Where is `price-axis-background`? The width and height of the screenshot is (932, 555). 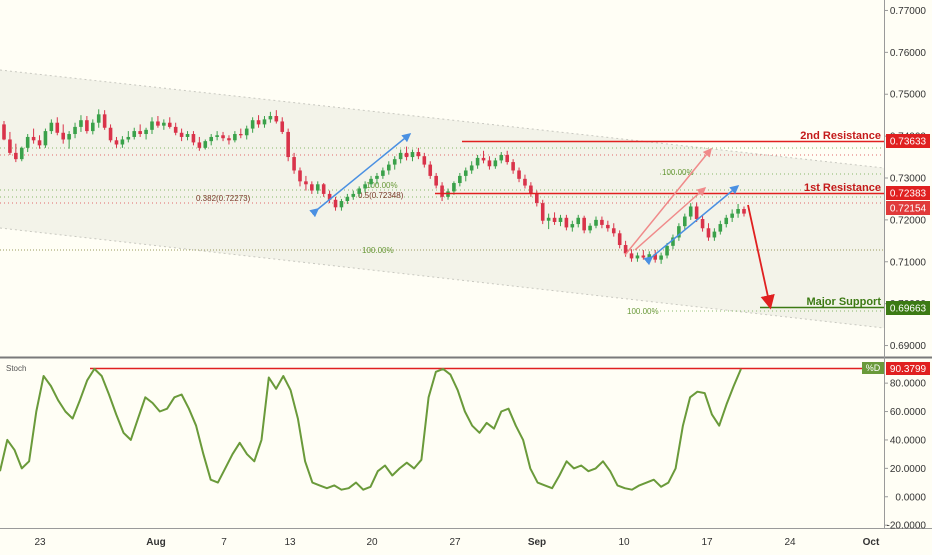 price-axis-background is located at coordinates (908, 264).